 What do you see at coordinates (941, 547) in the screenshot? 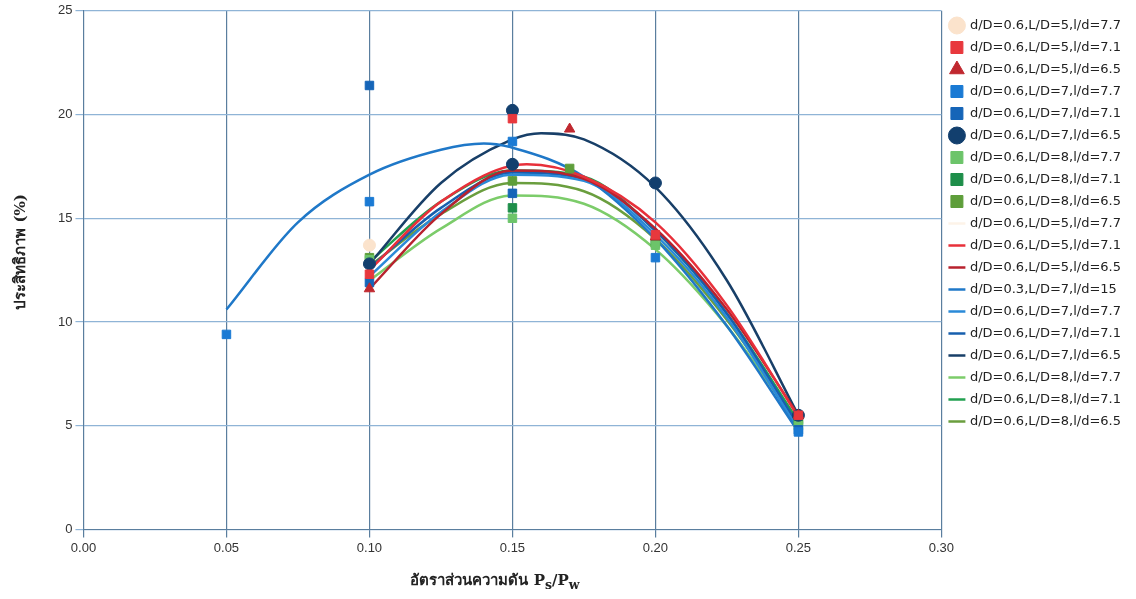
I see `x-tick-label: 0.30` at bounding box center [941, 547].